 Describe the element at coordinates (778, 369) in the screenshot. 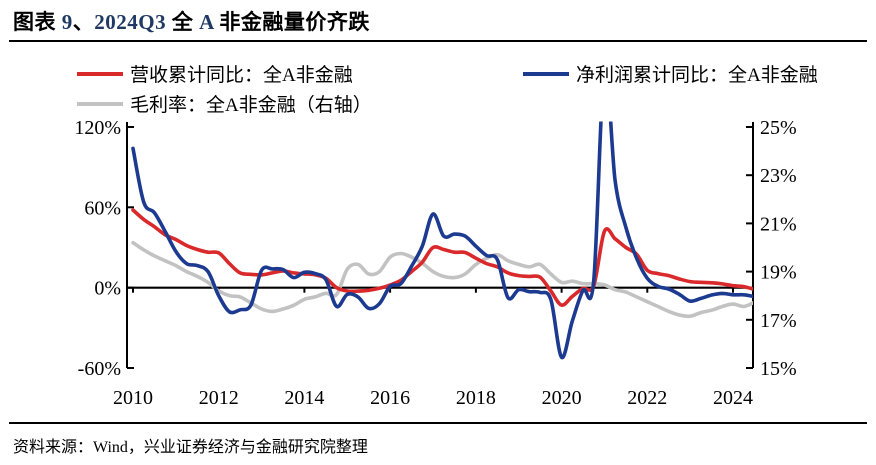

I see `right-axis-tick-label: 15%` at that location.